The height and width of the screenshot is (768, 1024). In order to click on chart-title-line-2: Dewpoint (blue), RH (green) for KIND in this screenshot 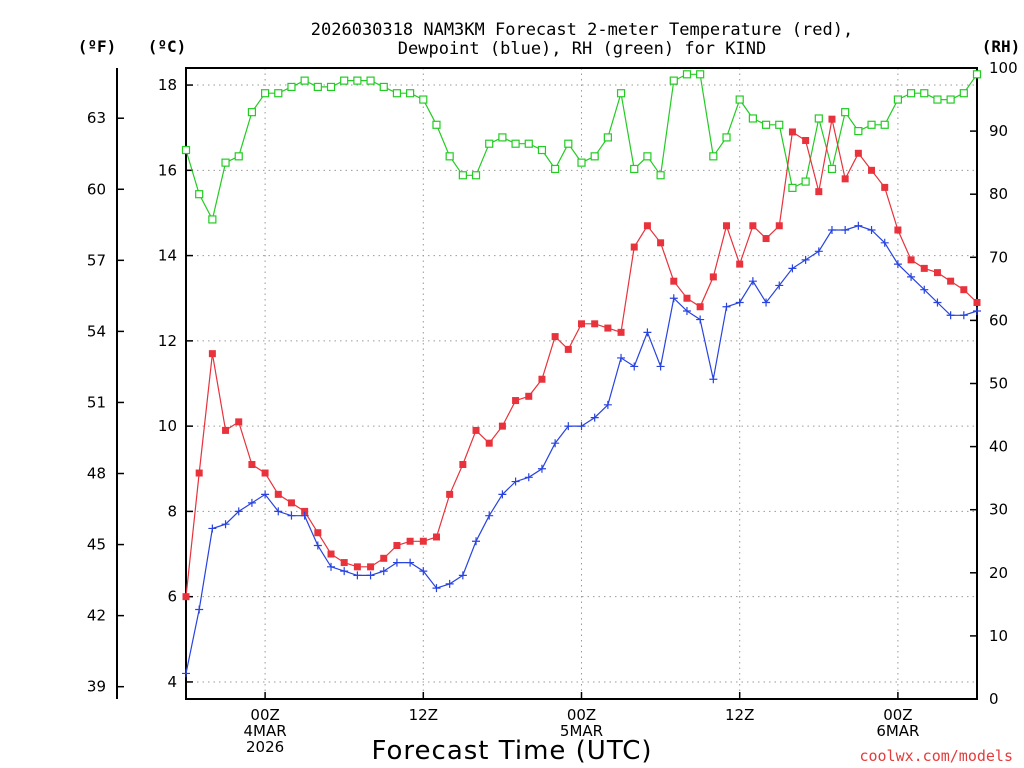, I will do `click(582, 49)`.